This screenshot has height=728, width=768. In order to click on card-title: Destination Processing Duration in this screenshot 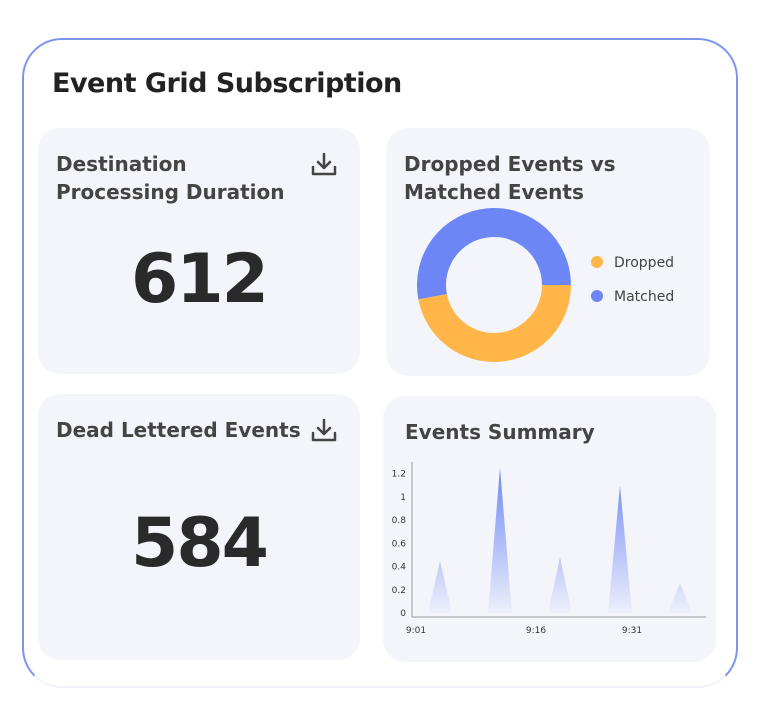, I will do `click(170, 178)`.